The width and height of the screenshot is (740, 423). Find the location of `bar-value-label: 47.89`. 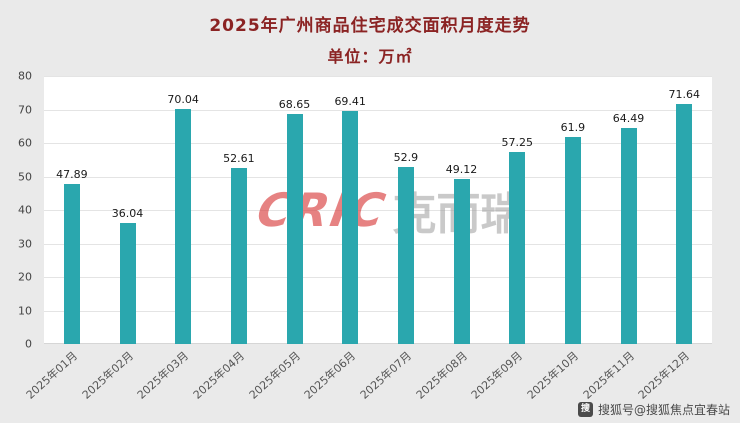

bar-value-label: 47.89 is located at coordinates (72, 174).